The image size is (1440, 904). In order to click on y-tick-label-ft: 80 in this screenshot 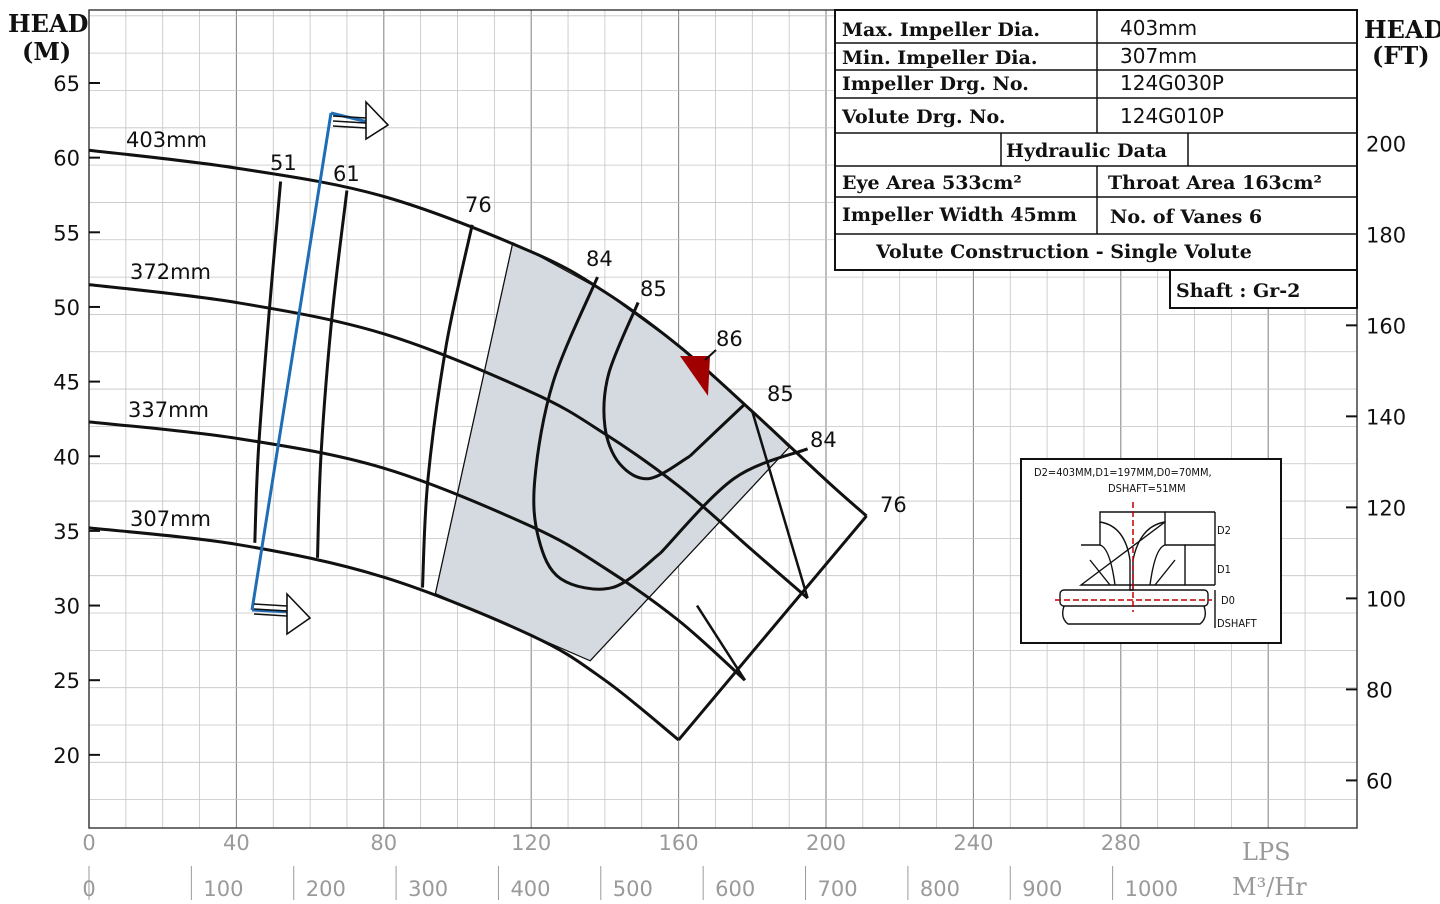, I will do `click(1379, 690)`.